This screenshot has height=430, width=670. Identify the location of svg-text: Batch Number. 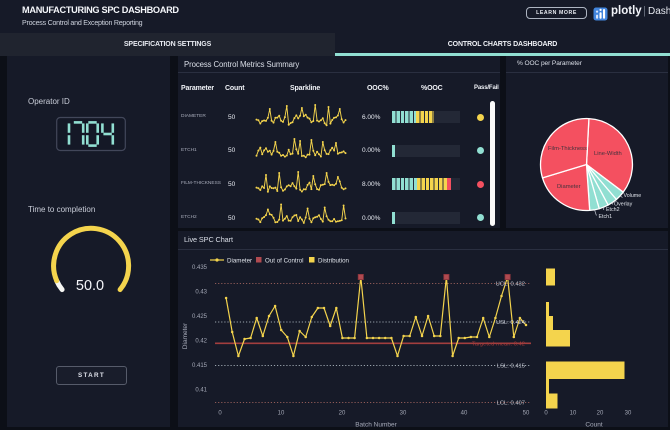
(376, 425).